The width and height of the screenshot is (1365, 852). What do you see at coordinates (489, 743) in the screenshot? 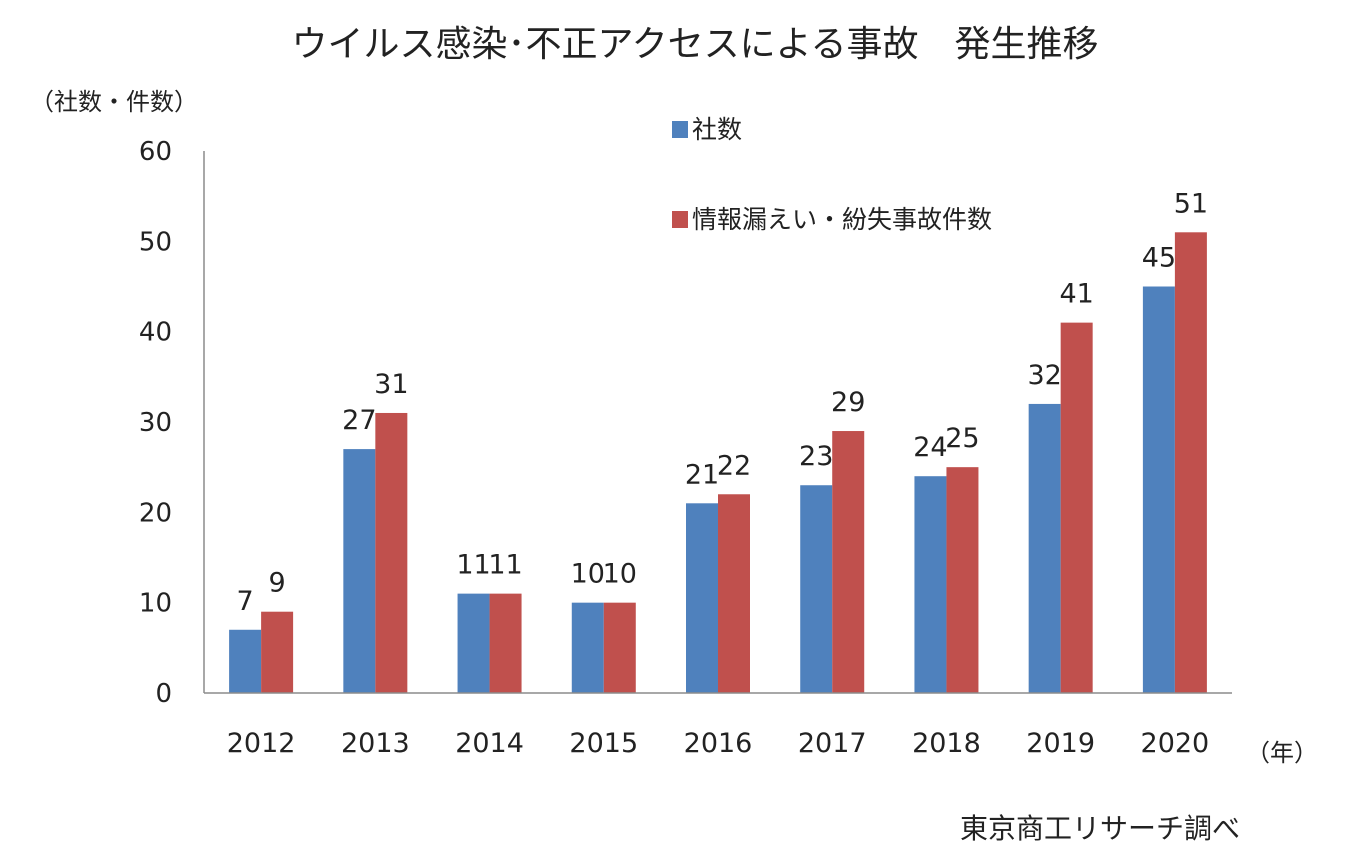
I see `x-tick-label: 2014` at bounding box center [489, 743].